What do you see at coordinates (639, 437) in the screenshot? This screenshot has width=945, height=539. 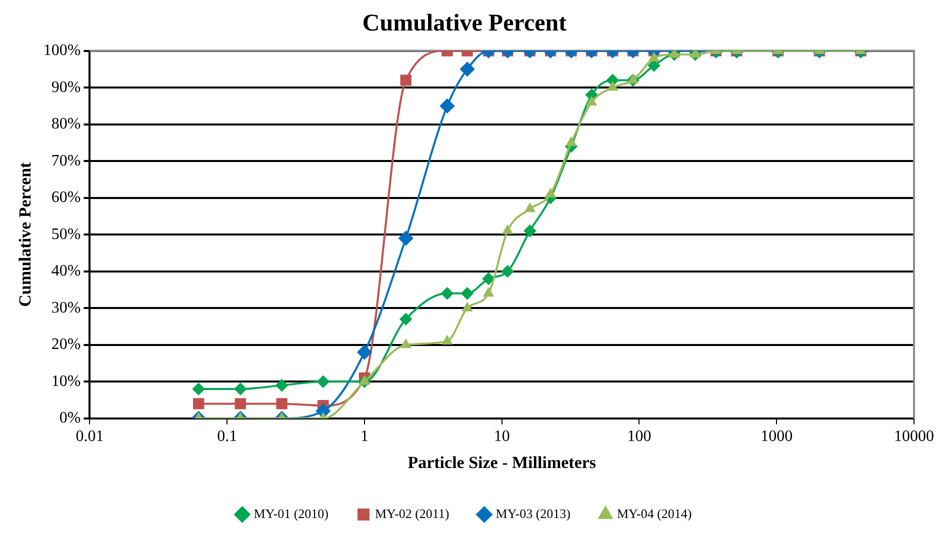 I see `x-tick-label: 100` at bounding box center [639, 437].